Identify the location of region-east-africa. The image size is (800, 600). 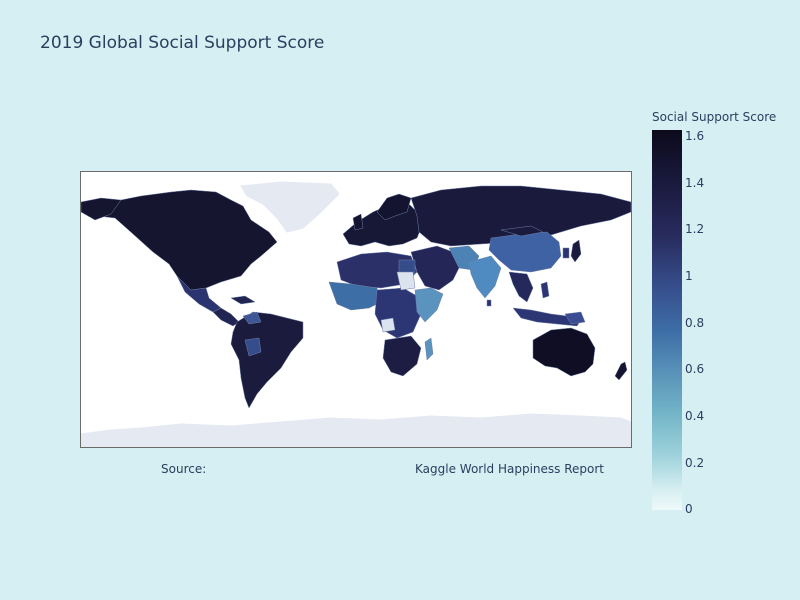
(429, 305).